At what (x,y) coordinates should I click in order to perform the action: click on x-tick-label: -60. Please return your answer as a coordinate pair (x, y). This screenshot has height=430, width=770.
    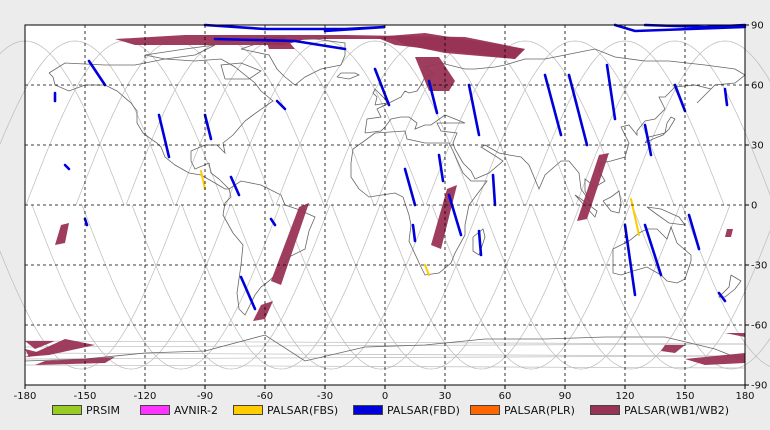
    Looking at the image, I should click on (265, 396).